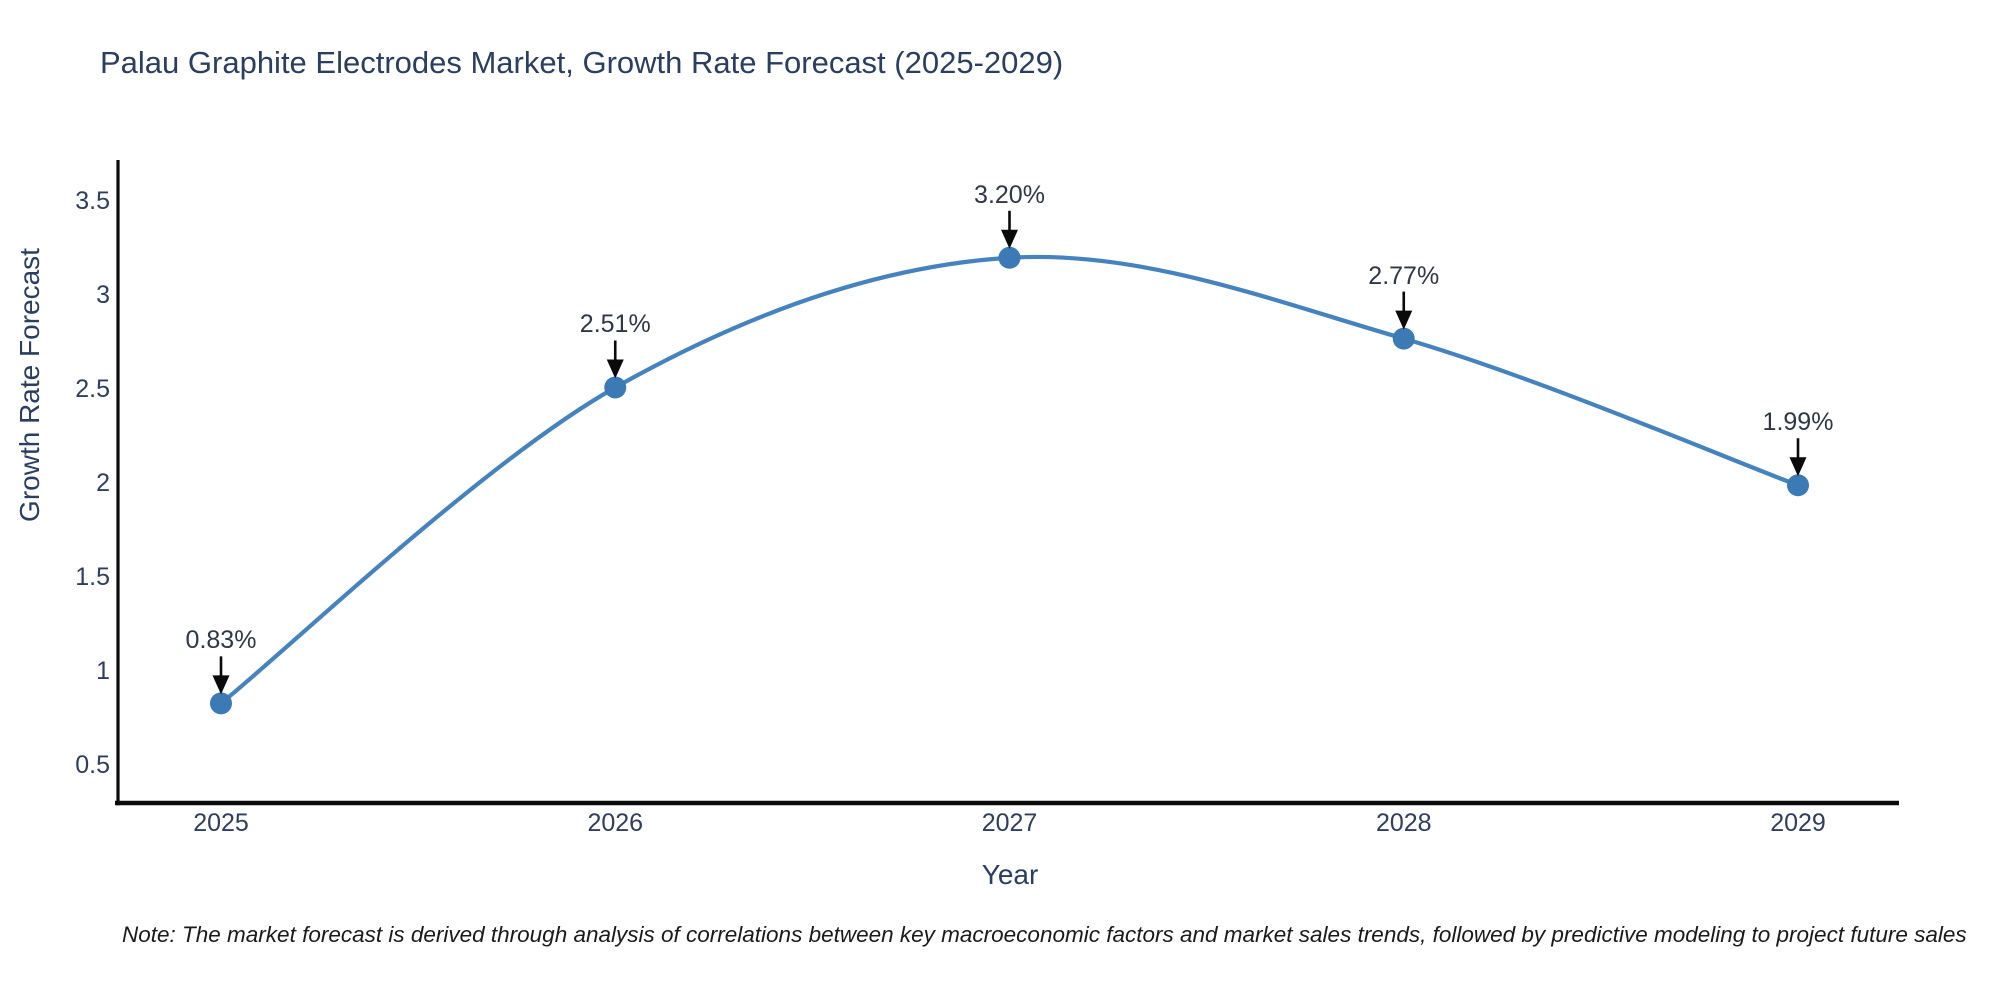 The image size is (2000, 1000). I want to click on y-tick-label: 3, so click(103, 295).